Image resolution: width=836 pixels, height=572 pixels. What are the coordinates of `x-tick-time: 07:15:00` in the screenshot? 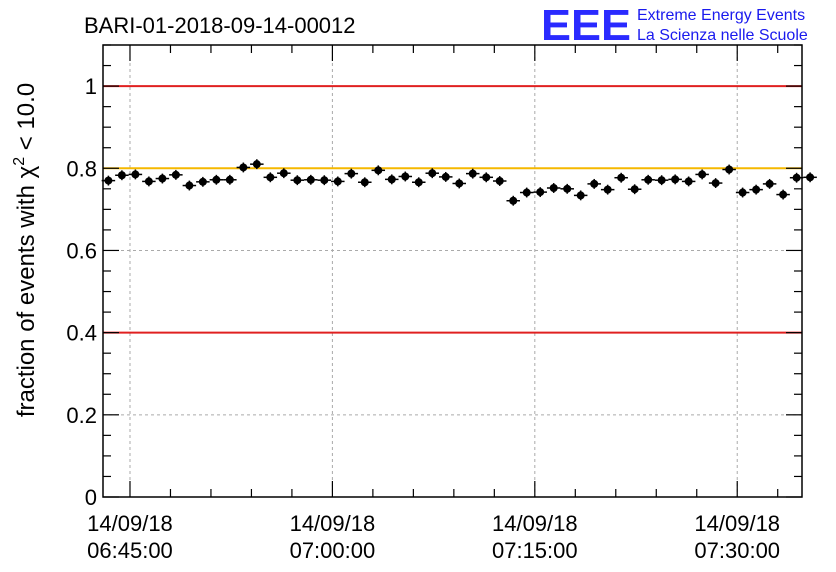 It's located at (535, 550).